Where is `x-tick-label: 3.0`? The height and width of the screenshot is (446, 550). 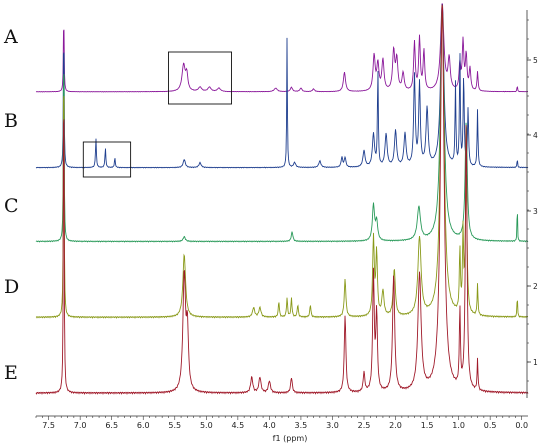
x-tick-label: 3.0 is located at coordinates (332, 425).